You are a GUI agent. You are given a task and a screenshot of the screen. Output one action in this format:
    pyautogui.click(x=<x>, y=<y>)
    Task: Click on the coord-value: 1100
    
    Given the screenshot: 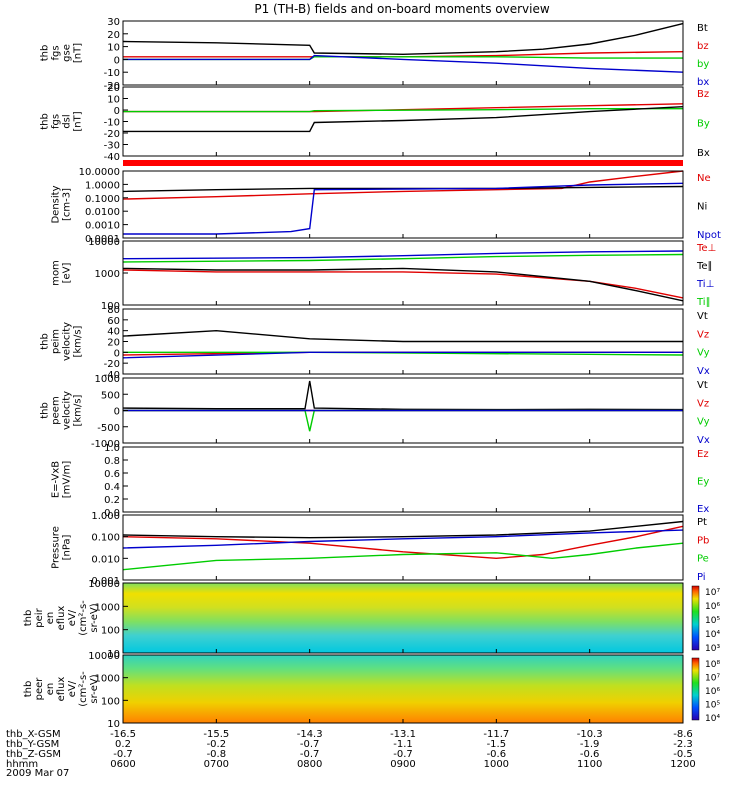 What is the action you would take?
    pyautogui.click(x=589, y=764)
    